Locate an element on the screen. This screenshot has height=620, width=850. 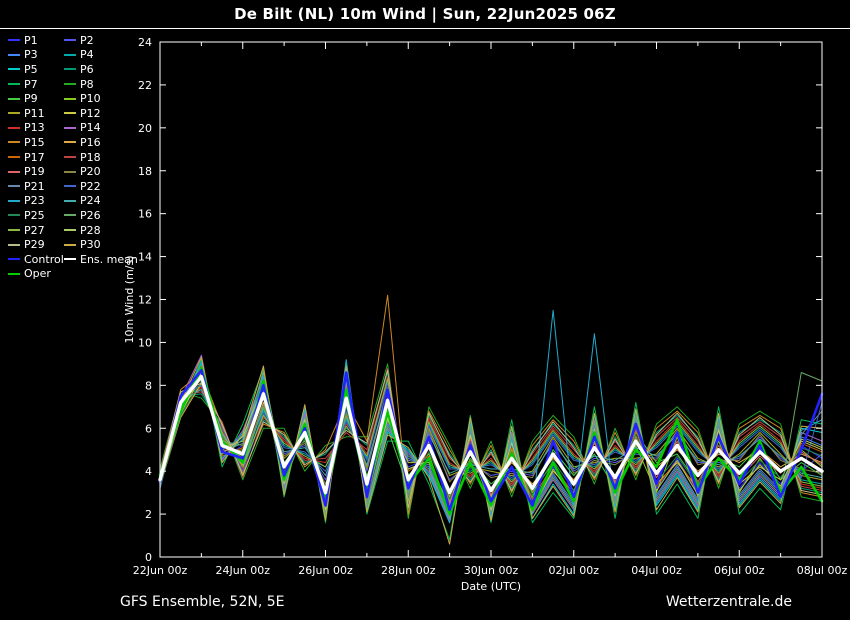
x-tick-label: 28Jun 00z is located at coordinates (408, 570).